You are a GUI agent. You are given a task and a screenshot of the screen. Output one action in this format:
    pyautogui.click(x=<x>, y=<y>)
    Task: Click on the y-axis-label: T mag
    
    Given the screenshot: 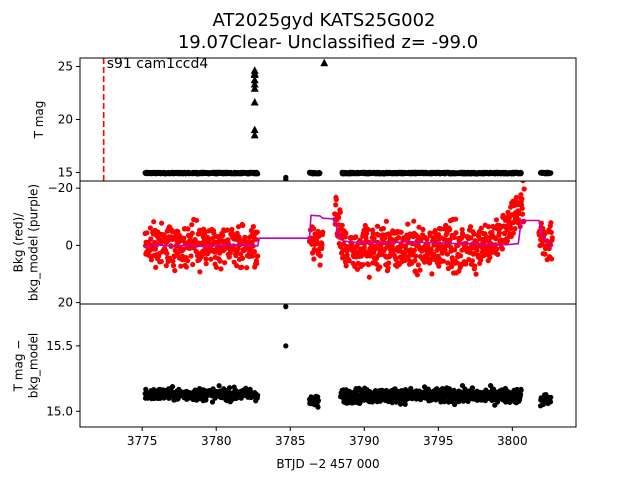 What is the action you would take?
    pyautogui.click(x=39, y=120)
    